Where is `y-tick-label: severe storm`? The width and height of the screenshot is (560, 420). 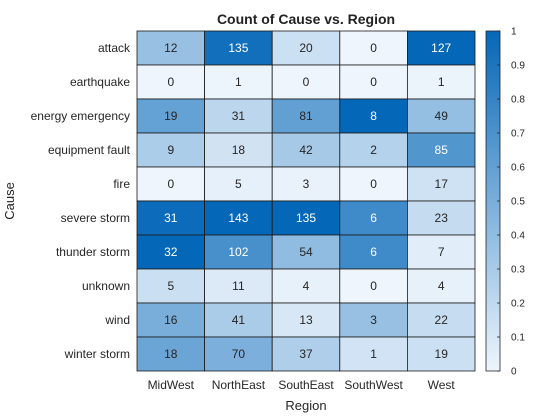 y-tick-label: severe storm is located at coordinates (95, 218).